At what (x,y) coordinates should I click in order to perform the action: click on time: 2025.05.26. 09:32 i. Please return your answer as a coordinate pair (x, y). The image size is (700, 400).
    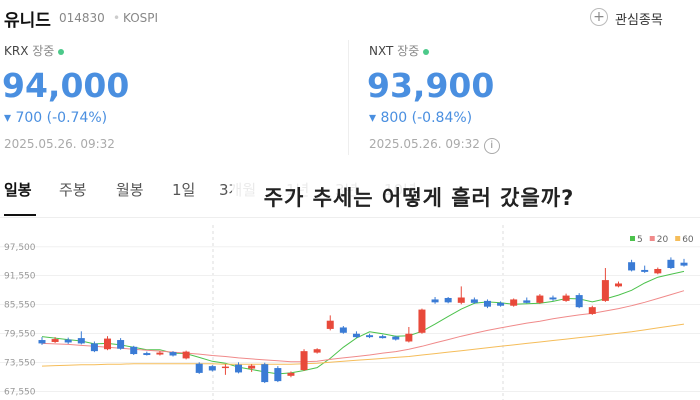
    Looking at the image, I should click on (434, 145).